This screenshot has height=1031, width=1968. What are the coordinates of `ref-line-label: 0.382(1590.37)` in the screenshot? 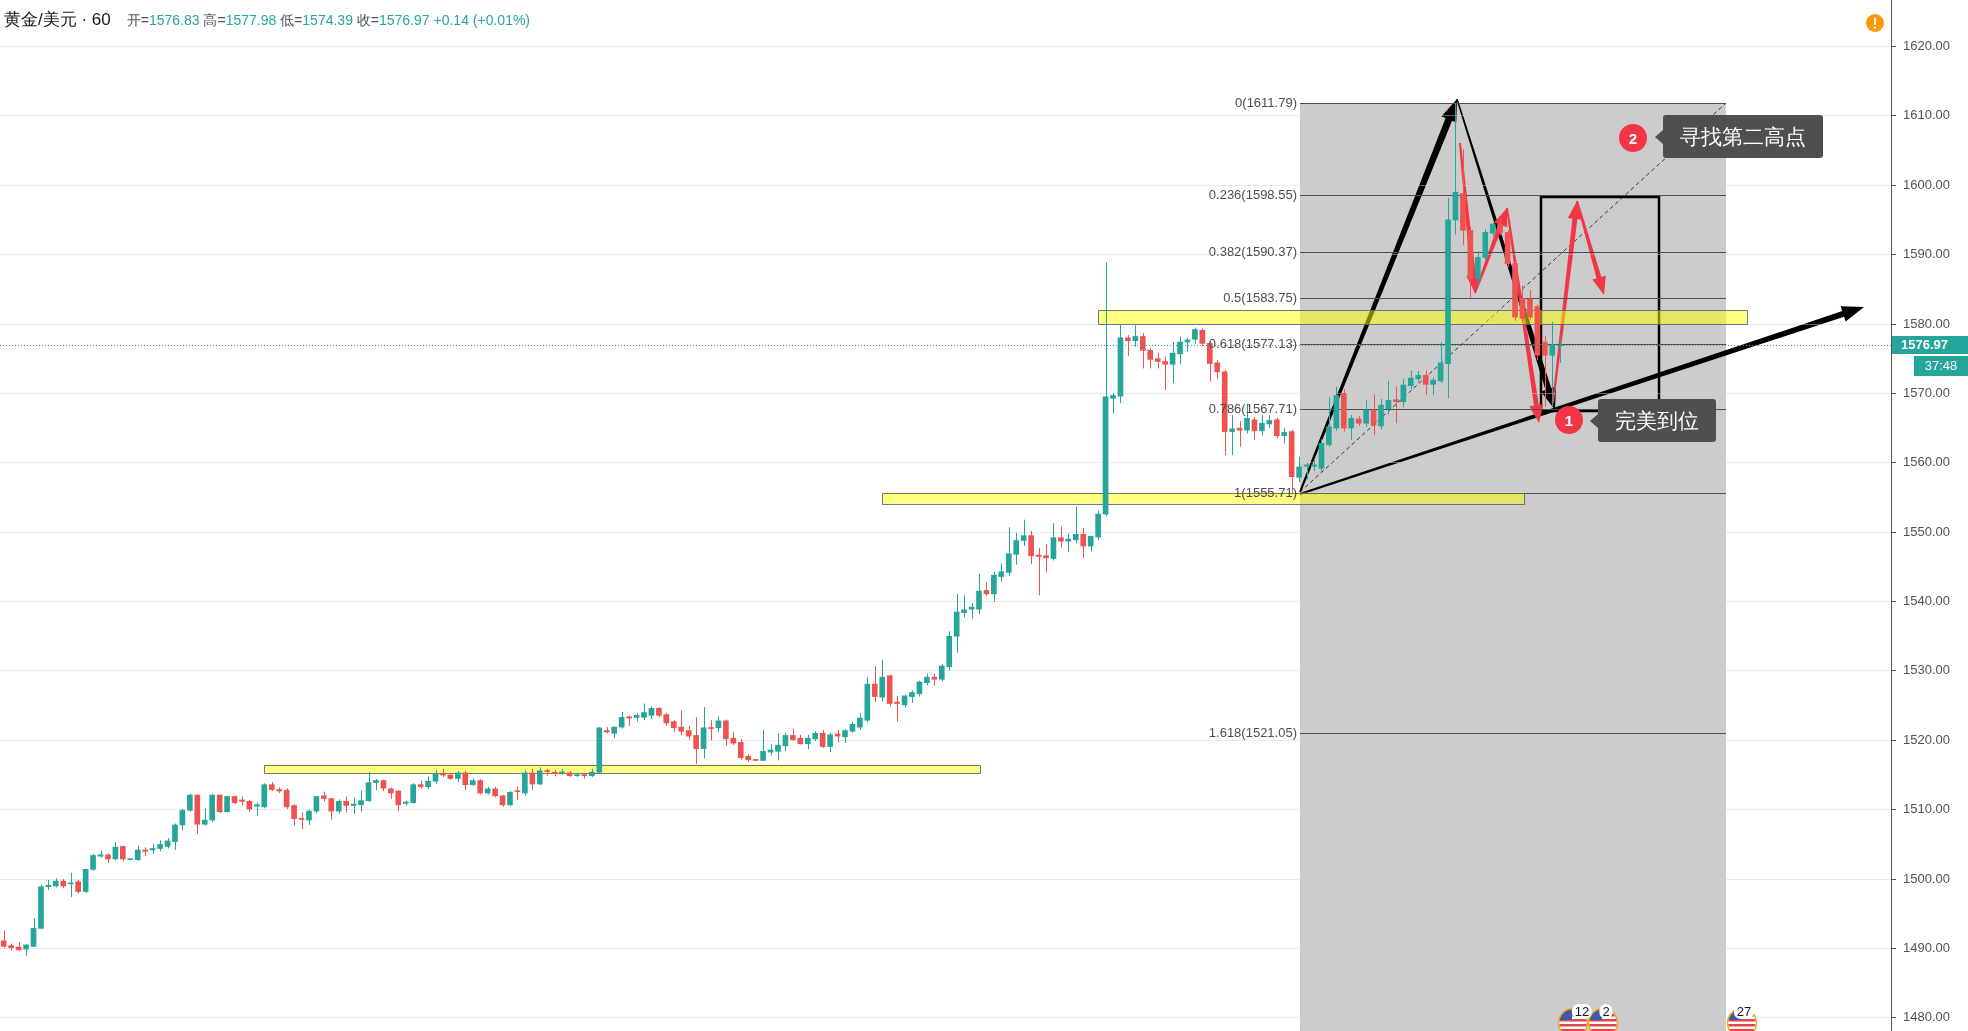 It's located at (1252, 252).